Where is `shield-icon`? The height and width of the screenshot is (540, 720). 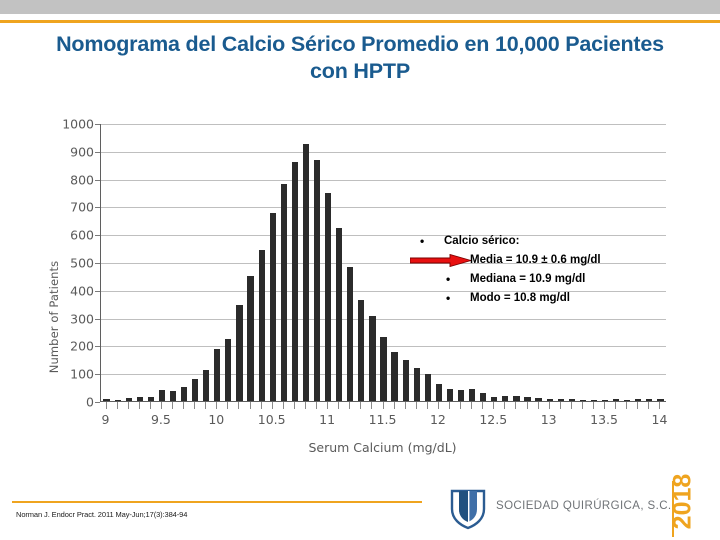
shield-icon is located at coordinates (468, 511).